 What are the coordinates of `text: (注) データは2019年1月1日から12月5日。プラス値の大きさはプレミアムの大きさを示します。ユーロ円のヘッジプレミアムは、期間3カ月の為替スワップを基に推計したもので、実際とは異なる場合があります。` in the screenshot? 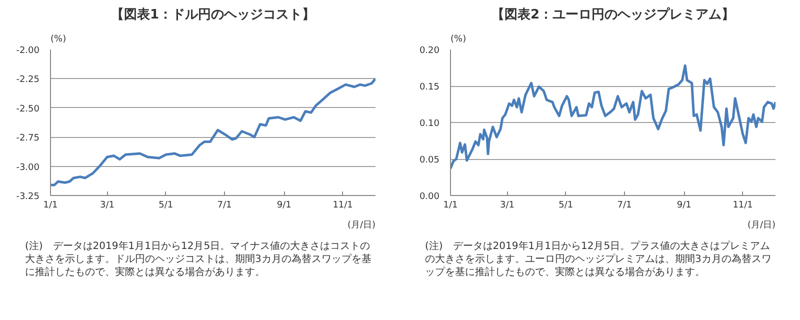 It's located at (598, 259).